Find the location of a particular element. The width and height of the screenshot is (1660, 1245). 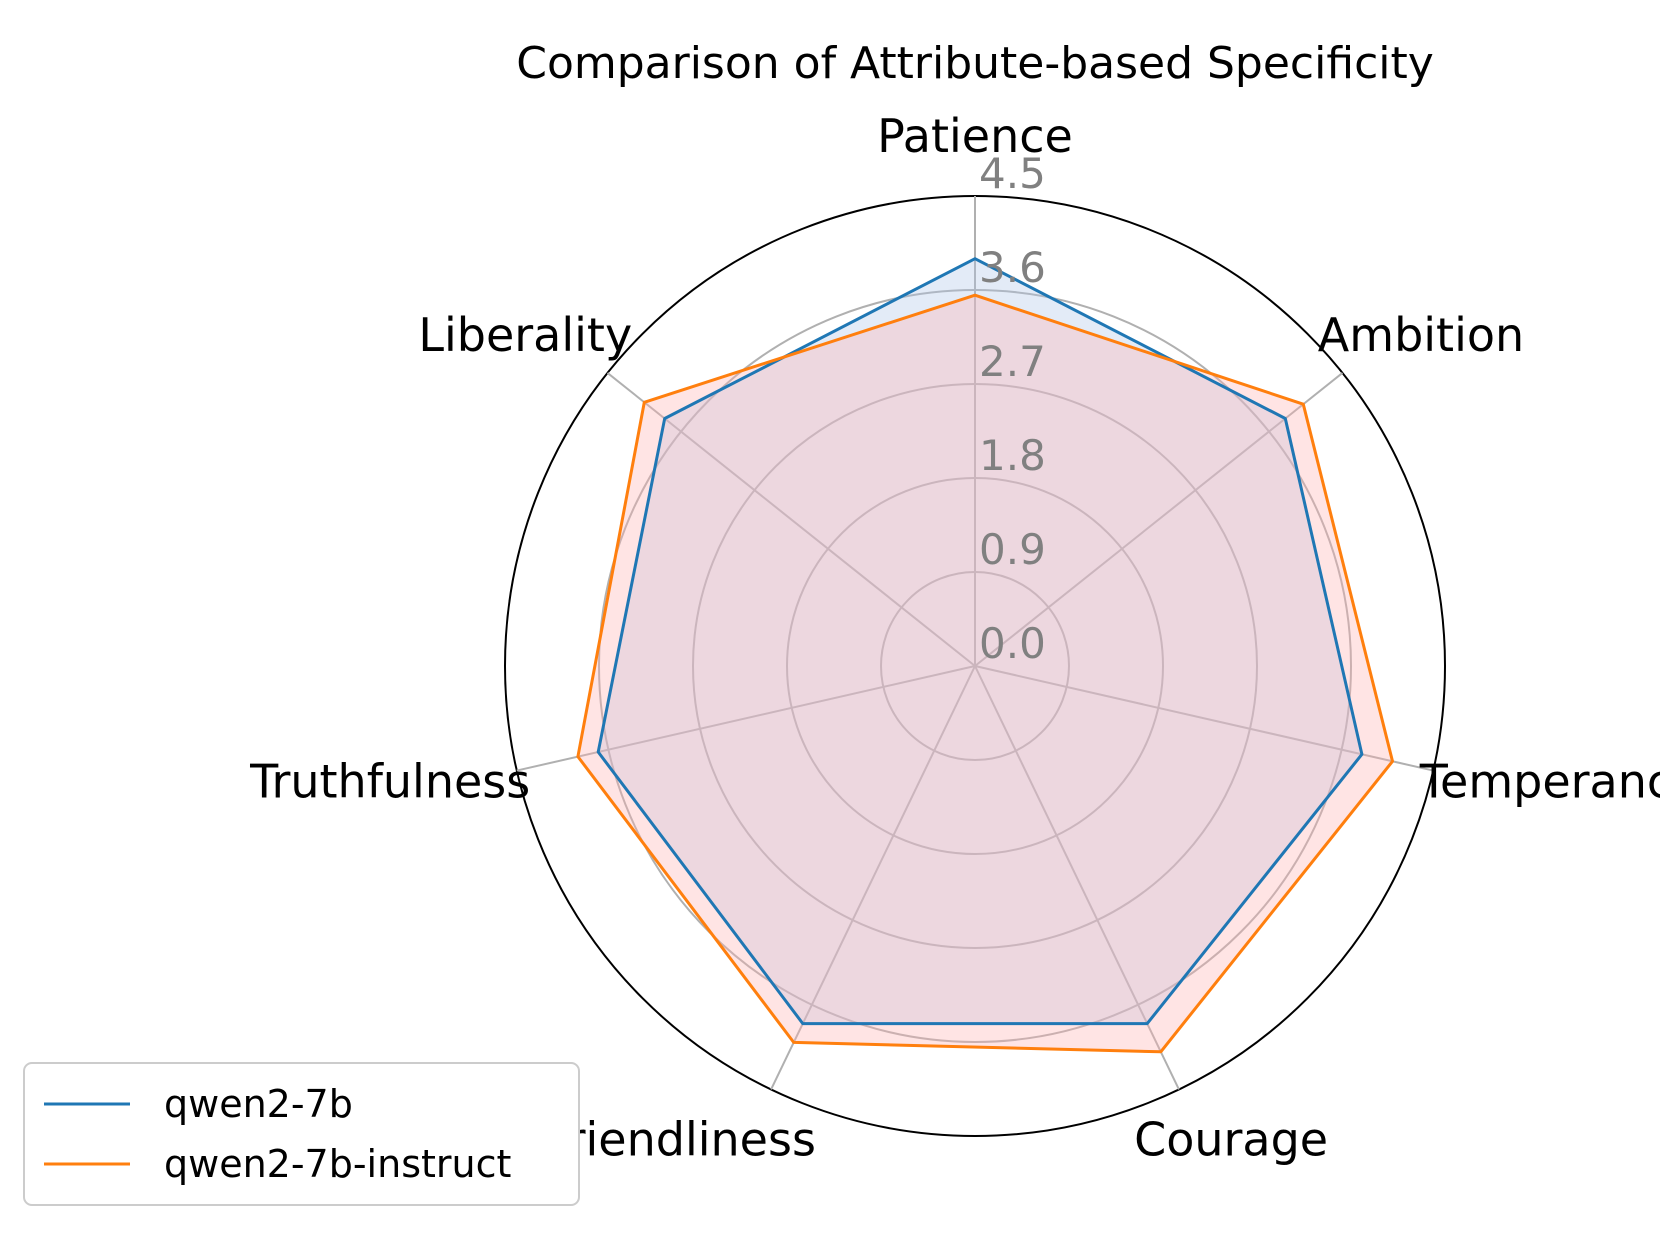

radial-tick-label: 0.0 is located at coordinates (1012, 643).